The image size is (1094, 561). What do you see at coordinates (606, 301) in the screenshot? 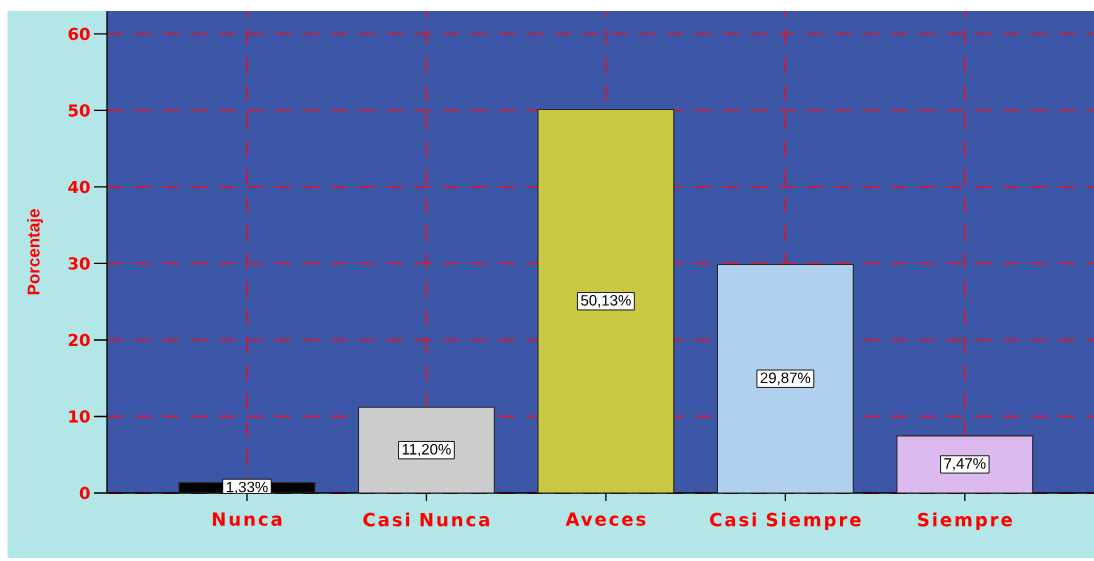
I see `data-label: 50,13%` at bounding box center [606, 301].